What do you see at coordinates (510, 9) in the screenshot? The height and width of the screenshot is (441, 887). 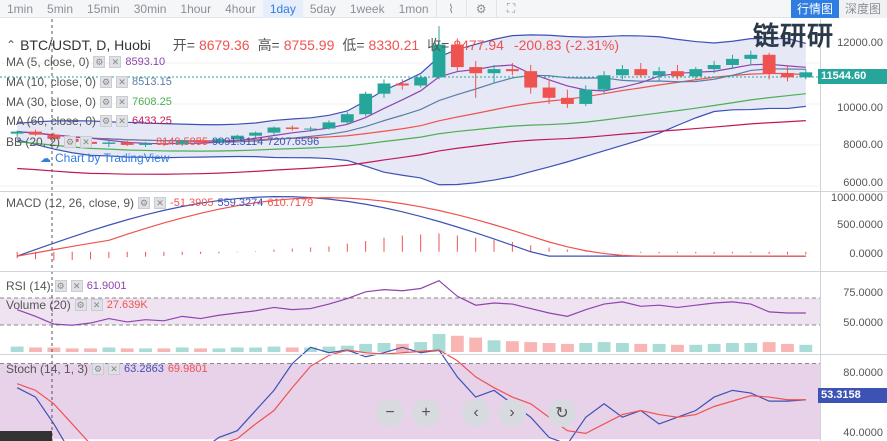 I see `fullscreen-icon: ⛶` at bounding box center [510, 9].